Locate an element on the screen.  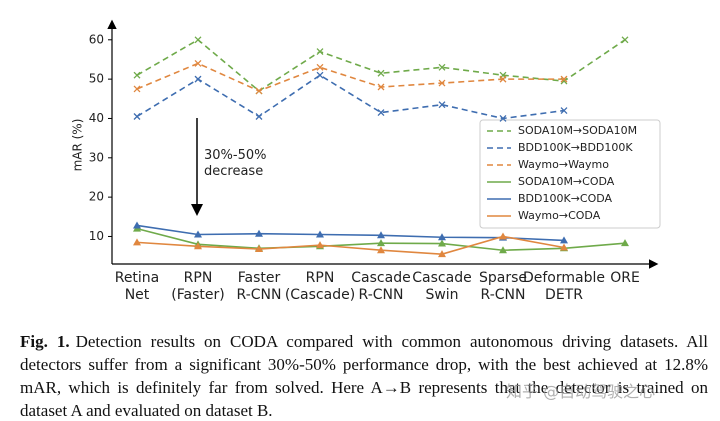
y-axis-label: mAR (%) is located at coordinates (78, 145).